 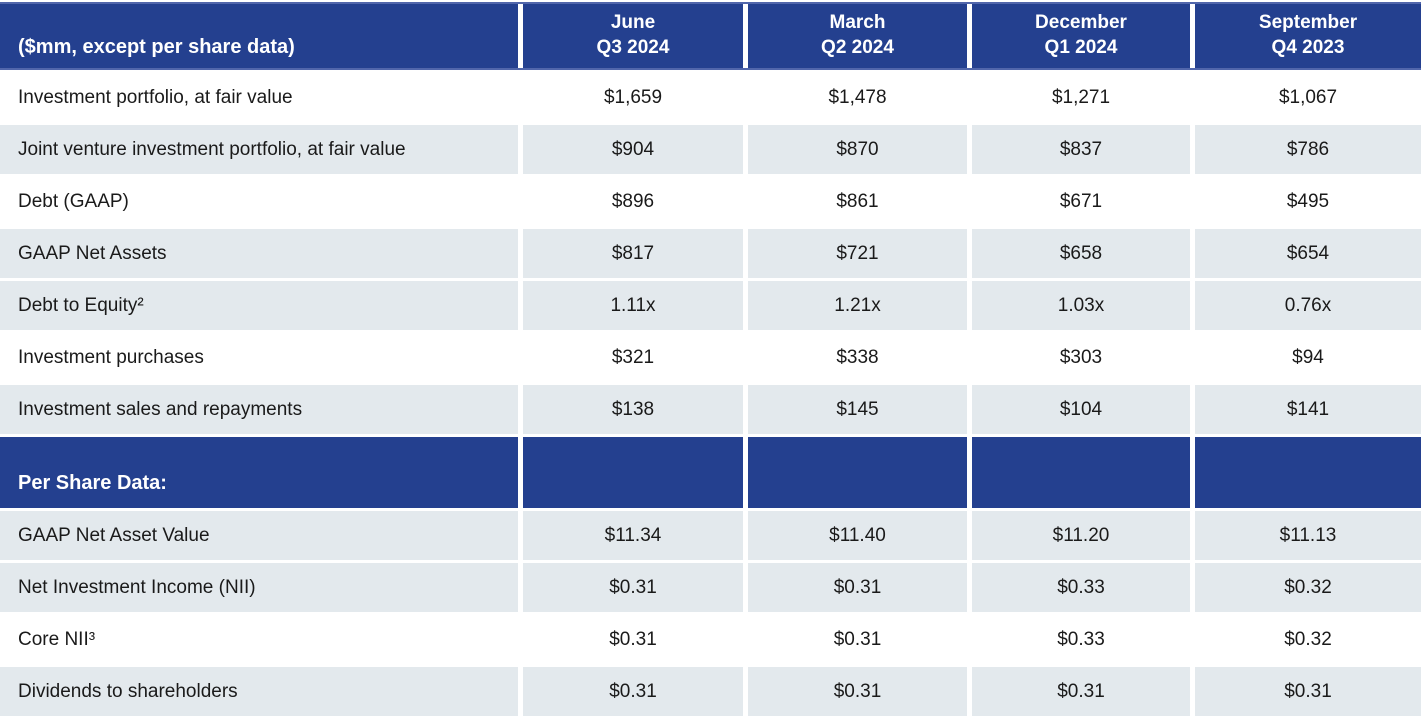 What do you see at coordinates (1081, 149) in the screenshot?
I see `cell-value: $837` at bounding box center [1081, 149].